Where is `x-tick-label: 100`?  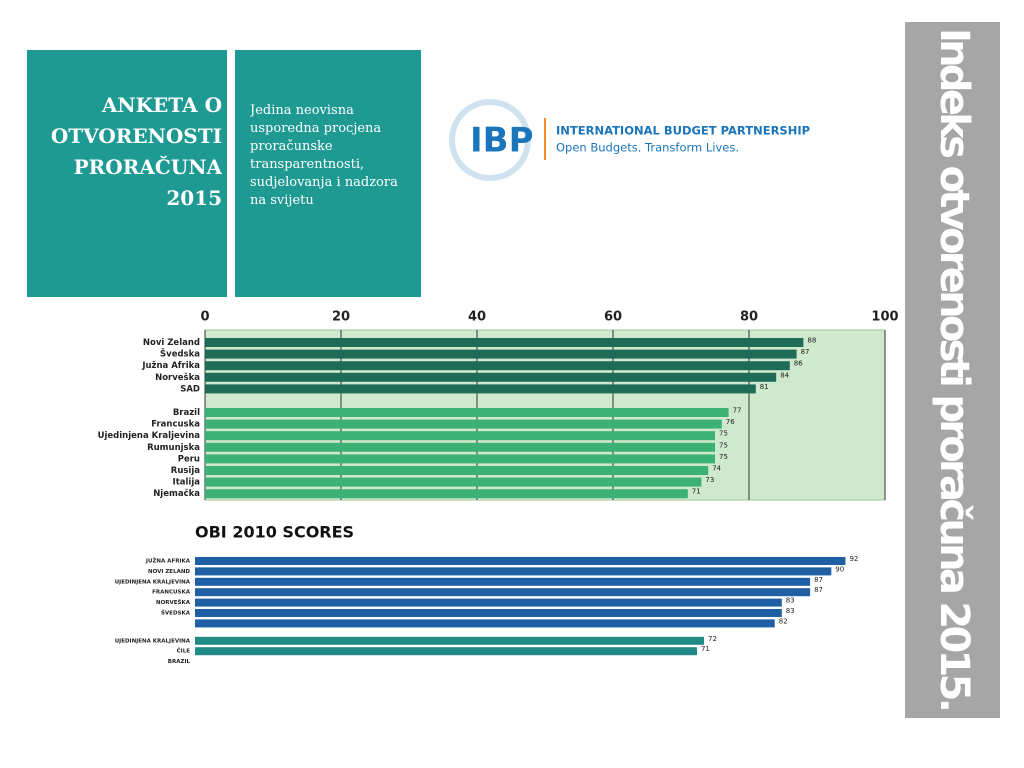 x-tick-label: 100 is located at coordinates (884, 317).